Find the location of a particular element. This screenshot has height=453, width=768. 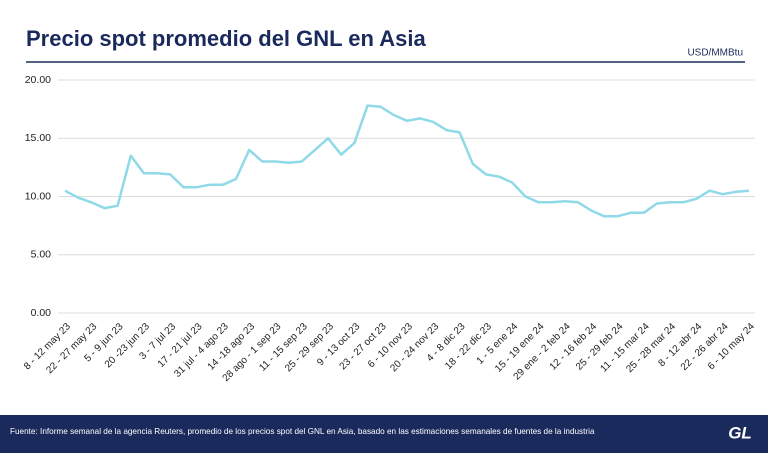

unit-label: USD/MMBtu is located at coordinates (715, 53).